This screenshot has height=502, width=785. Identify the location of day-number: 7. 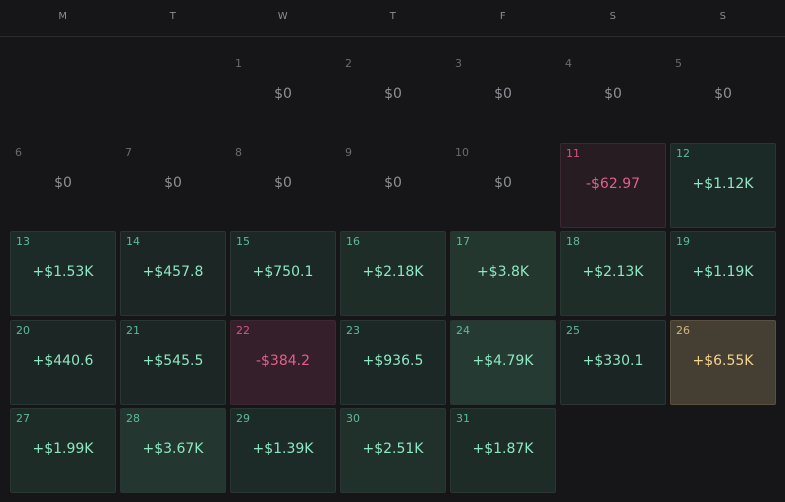
(128, 152).